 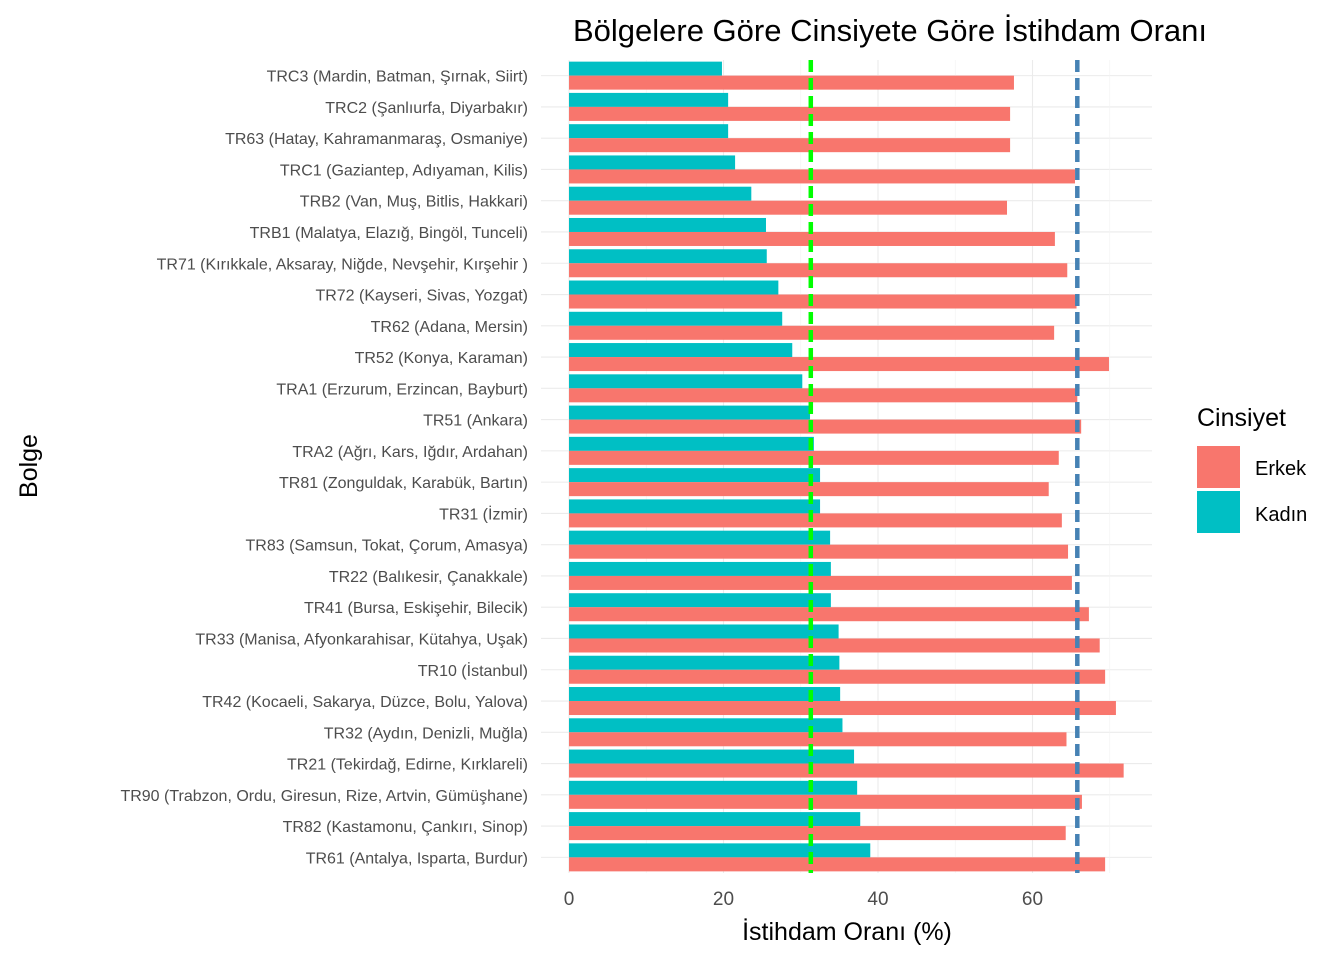 What do you see at coordinates (29, 466) in the screenshot?
I see `y-axis-title: Bolge` at bounding box center [29, 466].